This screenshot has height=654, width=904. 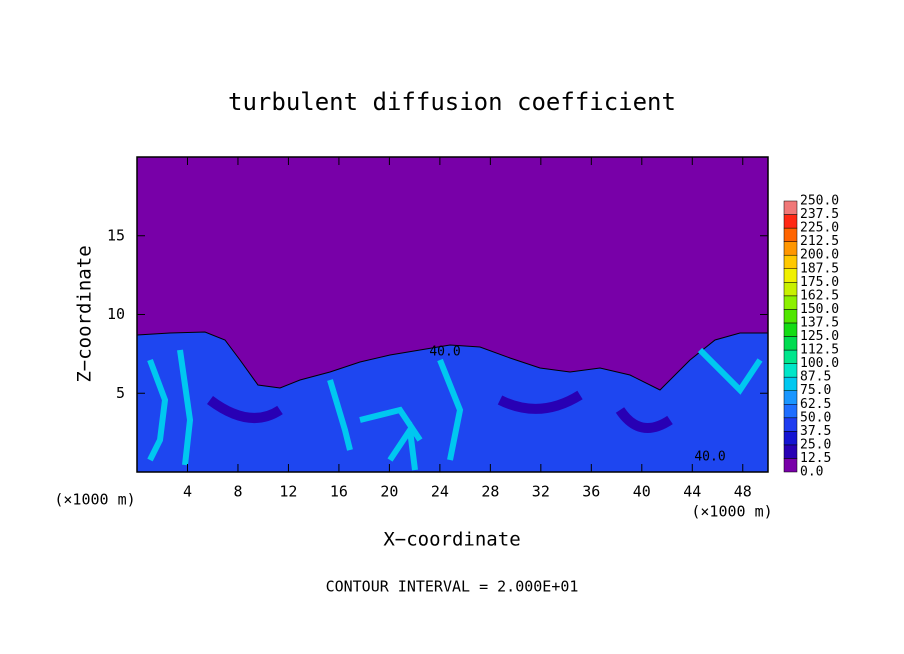 I want to click on y-tick-label: 10, so click(x=116, y=314).